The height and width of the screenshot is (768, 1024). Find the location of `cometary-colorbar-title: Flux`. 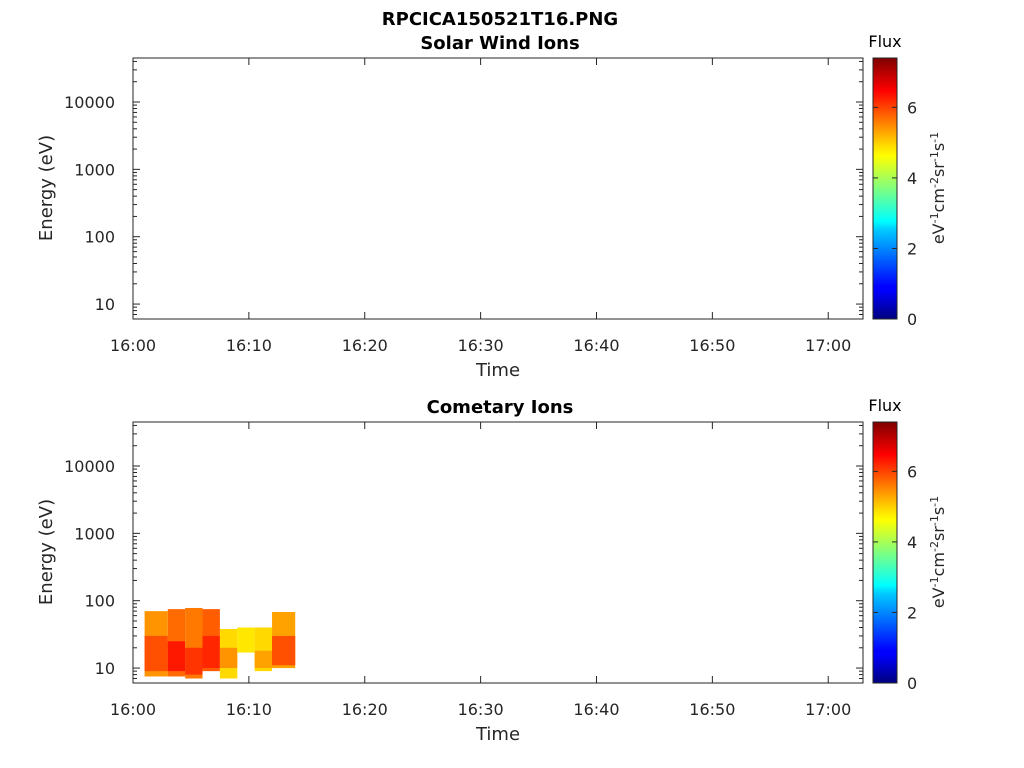

cometary-colorbar-title: Flux is located at coordinates (884, 405).